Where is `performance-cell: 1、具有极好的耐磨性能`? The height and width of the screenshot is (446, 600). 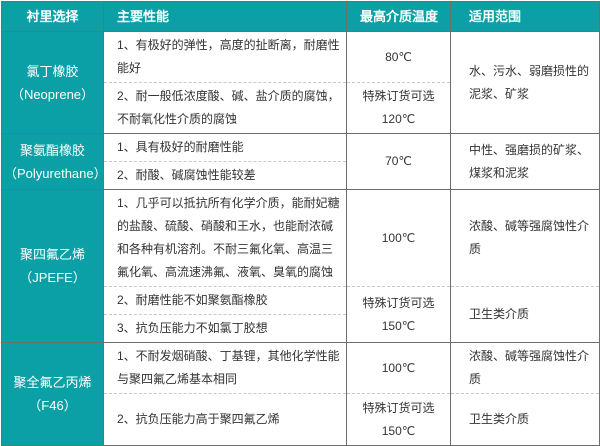
performance-cell: 1、具有极好的耐磨性能 is located at coordinates (225, 147).